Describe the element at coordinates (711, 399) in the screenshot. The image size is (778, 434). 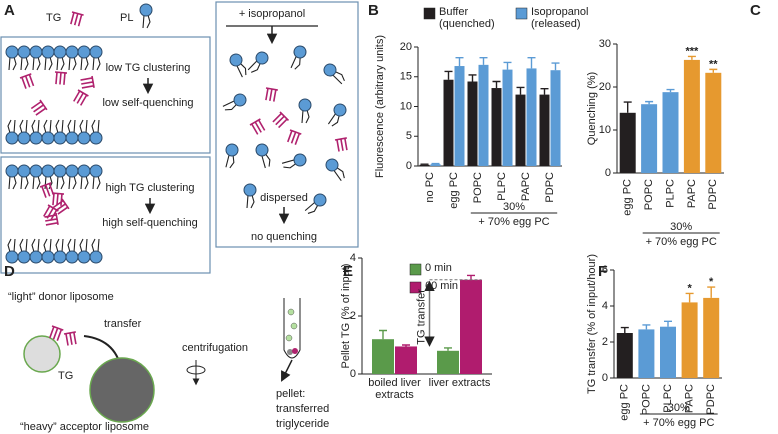
I see `x-tick-label: PDPC` at that location.